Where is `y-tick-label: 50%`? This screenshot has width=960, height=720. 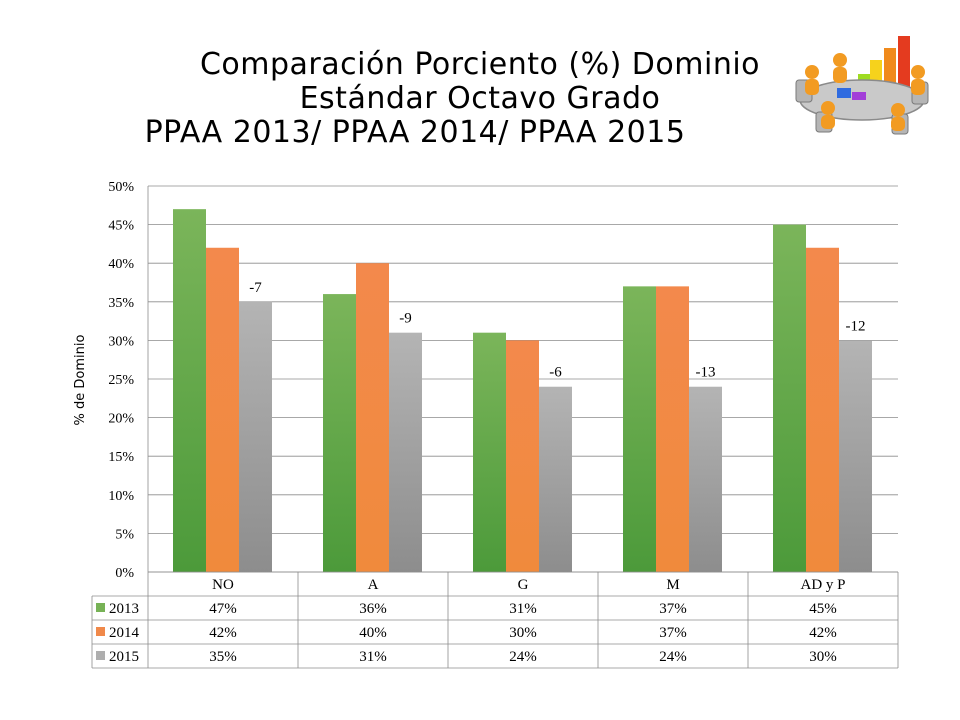
y-tick-label: 50% is located at coordinates (121, 187).